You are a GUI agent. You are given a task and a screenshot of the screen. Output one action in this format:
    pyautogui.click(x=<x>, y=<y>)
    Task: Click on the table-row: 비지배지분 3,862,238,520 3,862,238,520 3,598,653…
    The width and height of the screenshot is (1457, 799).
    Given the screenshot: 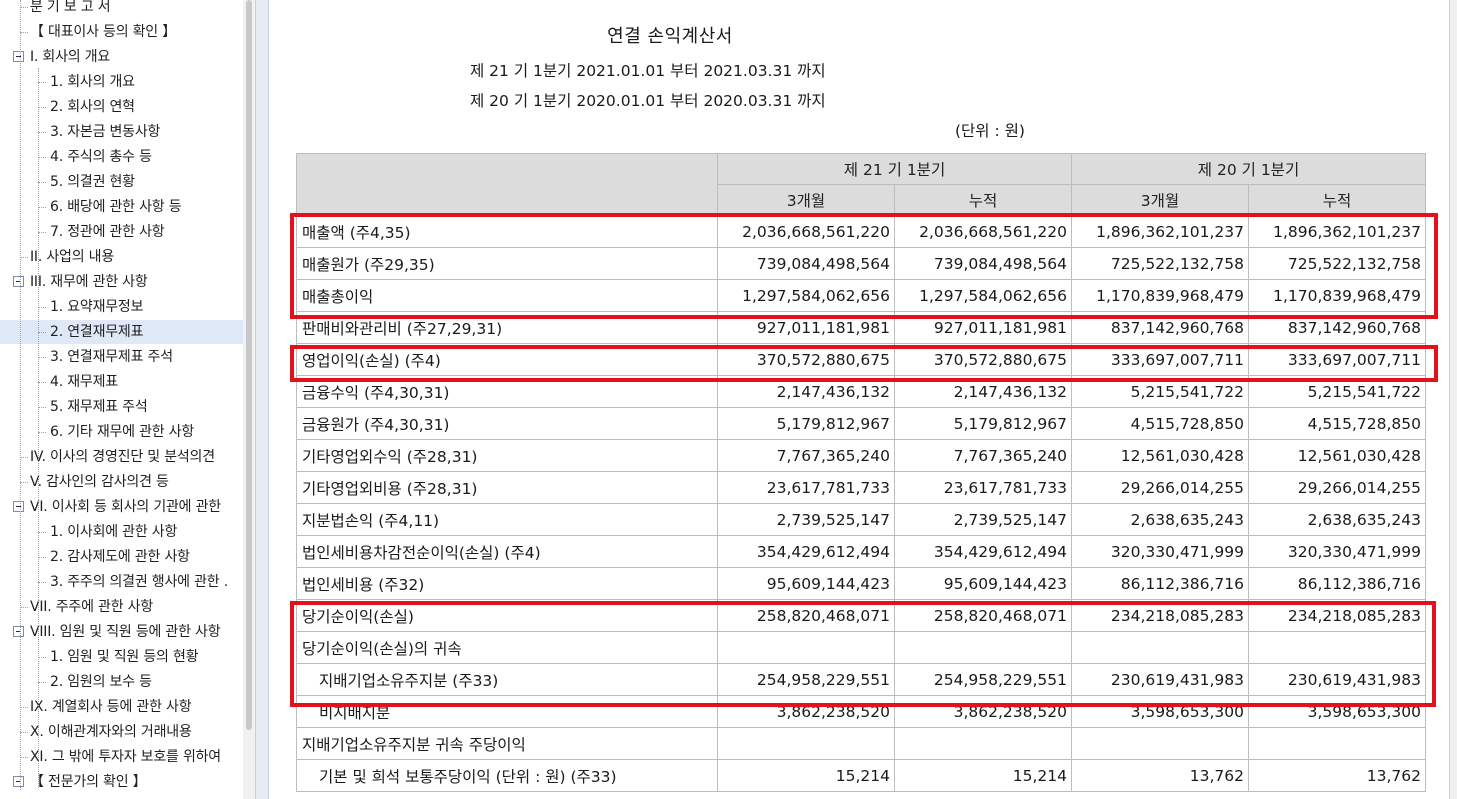 What is the action you would take?
    pyautogui.click(x=861, y=711)
    